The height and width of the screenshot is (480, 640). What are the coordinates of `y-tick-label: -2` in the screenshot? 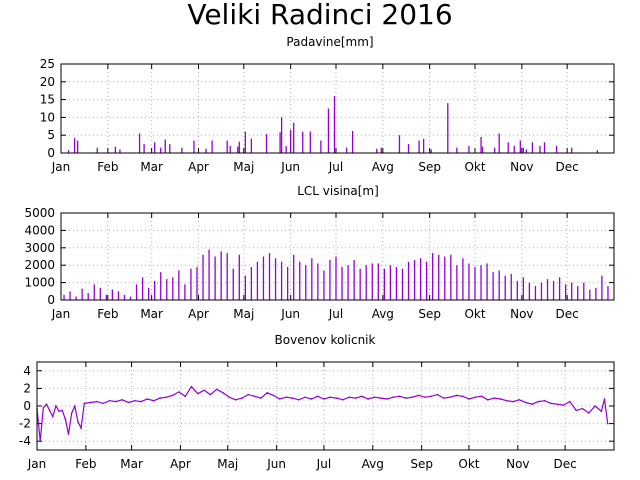 It's located at (25, 424).